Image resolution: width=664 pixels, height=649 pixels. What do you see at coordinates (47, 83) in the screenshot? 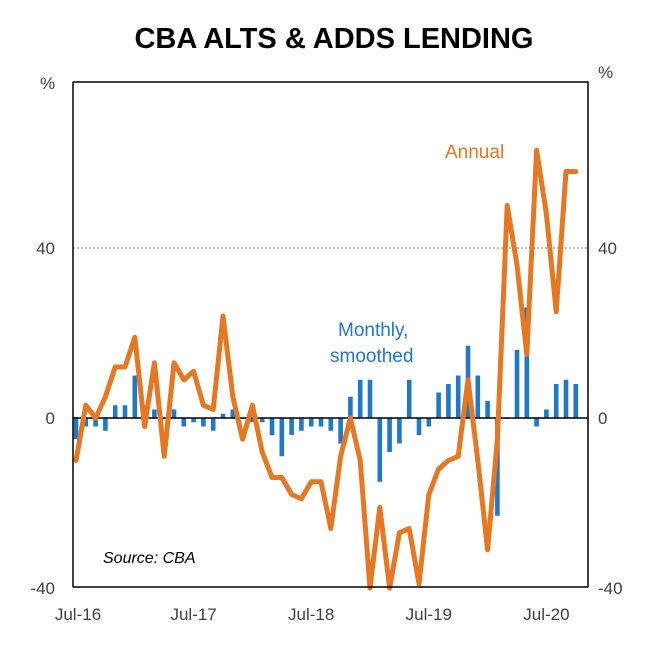
I see `left-unit-label: %` at bounding box center [47, 83].